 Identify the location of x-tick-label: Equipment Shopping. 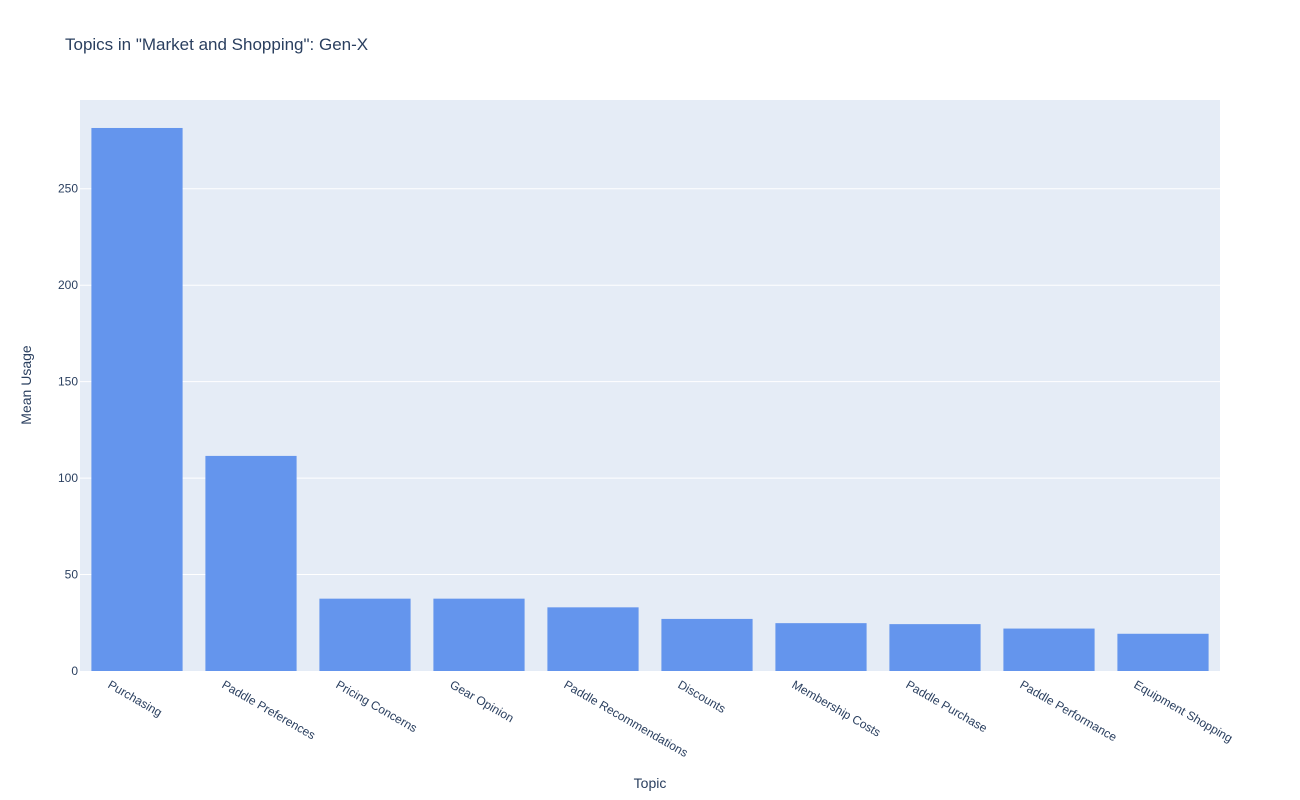
(1183, 711).